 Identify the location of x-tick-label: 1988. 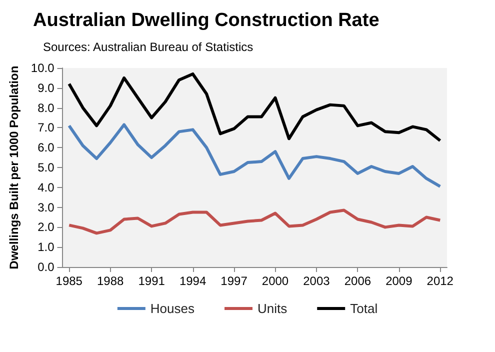
(110, 281).